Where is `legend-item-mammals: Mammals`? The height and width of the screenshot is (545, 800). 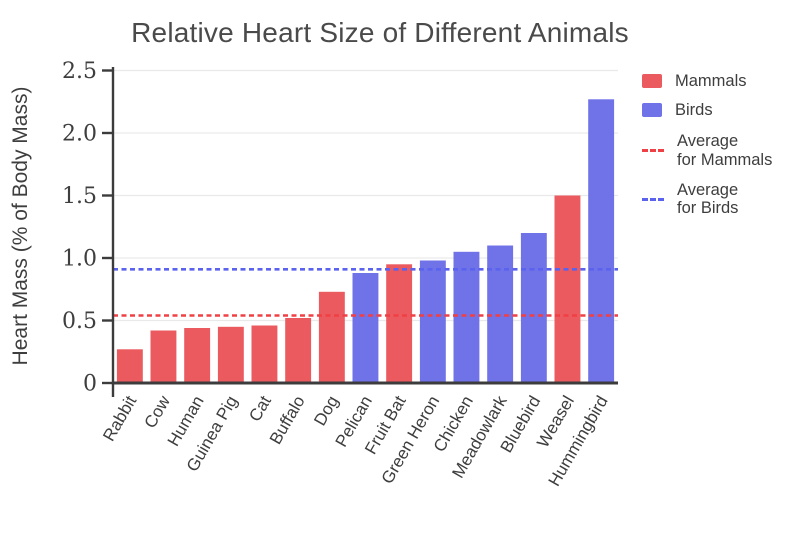
legend-item-mammals: Mammals is located at coordinates (720, 81).